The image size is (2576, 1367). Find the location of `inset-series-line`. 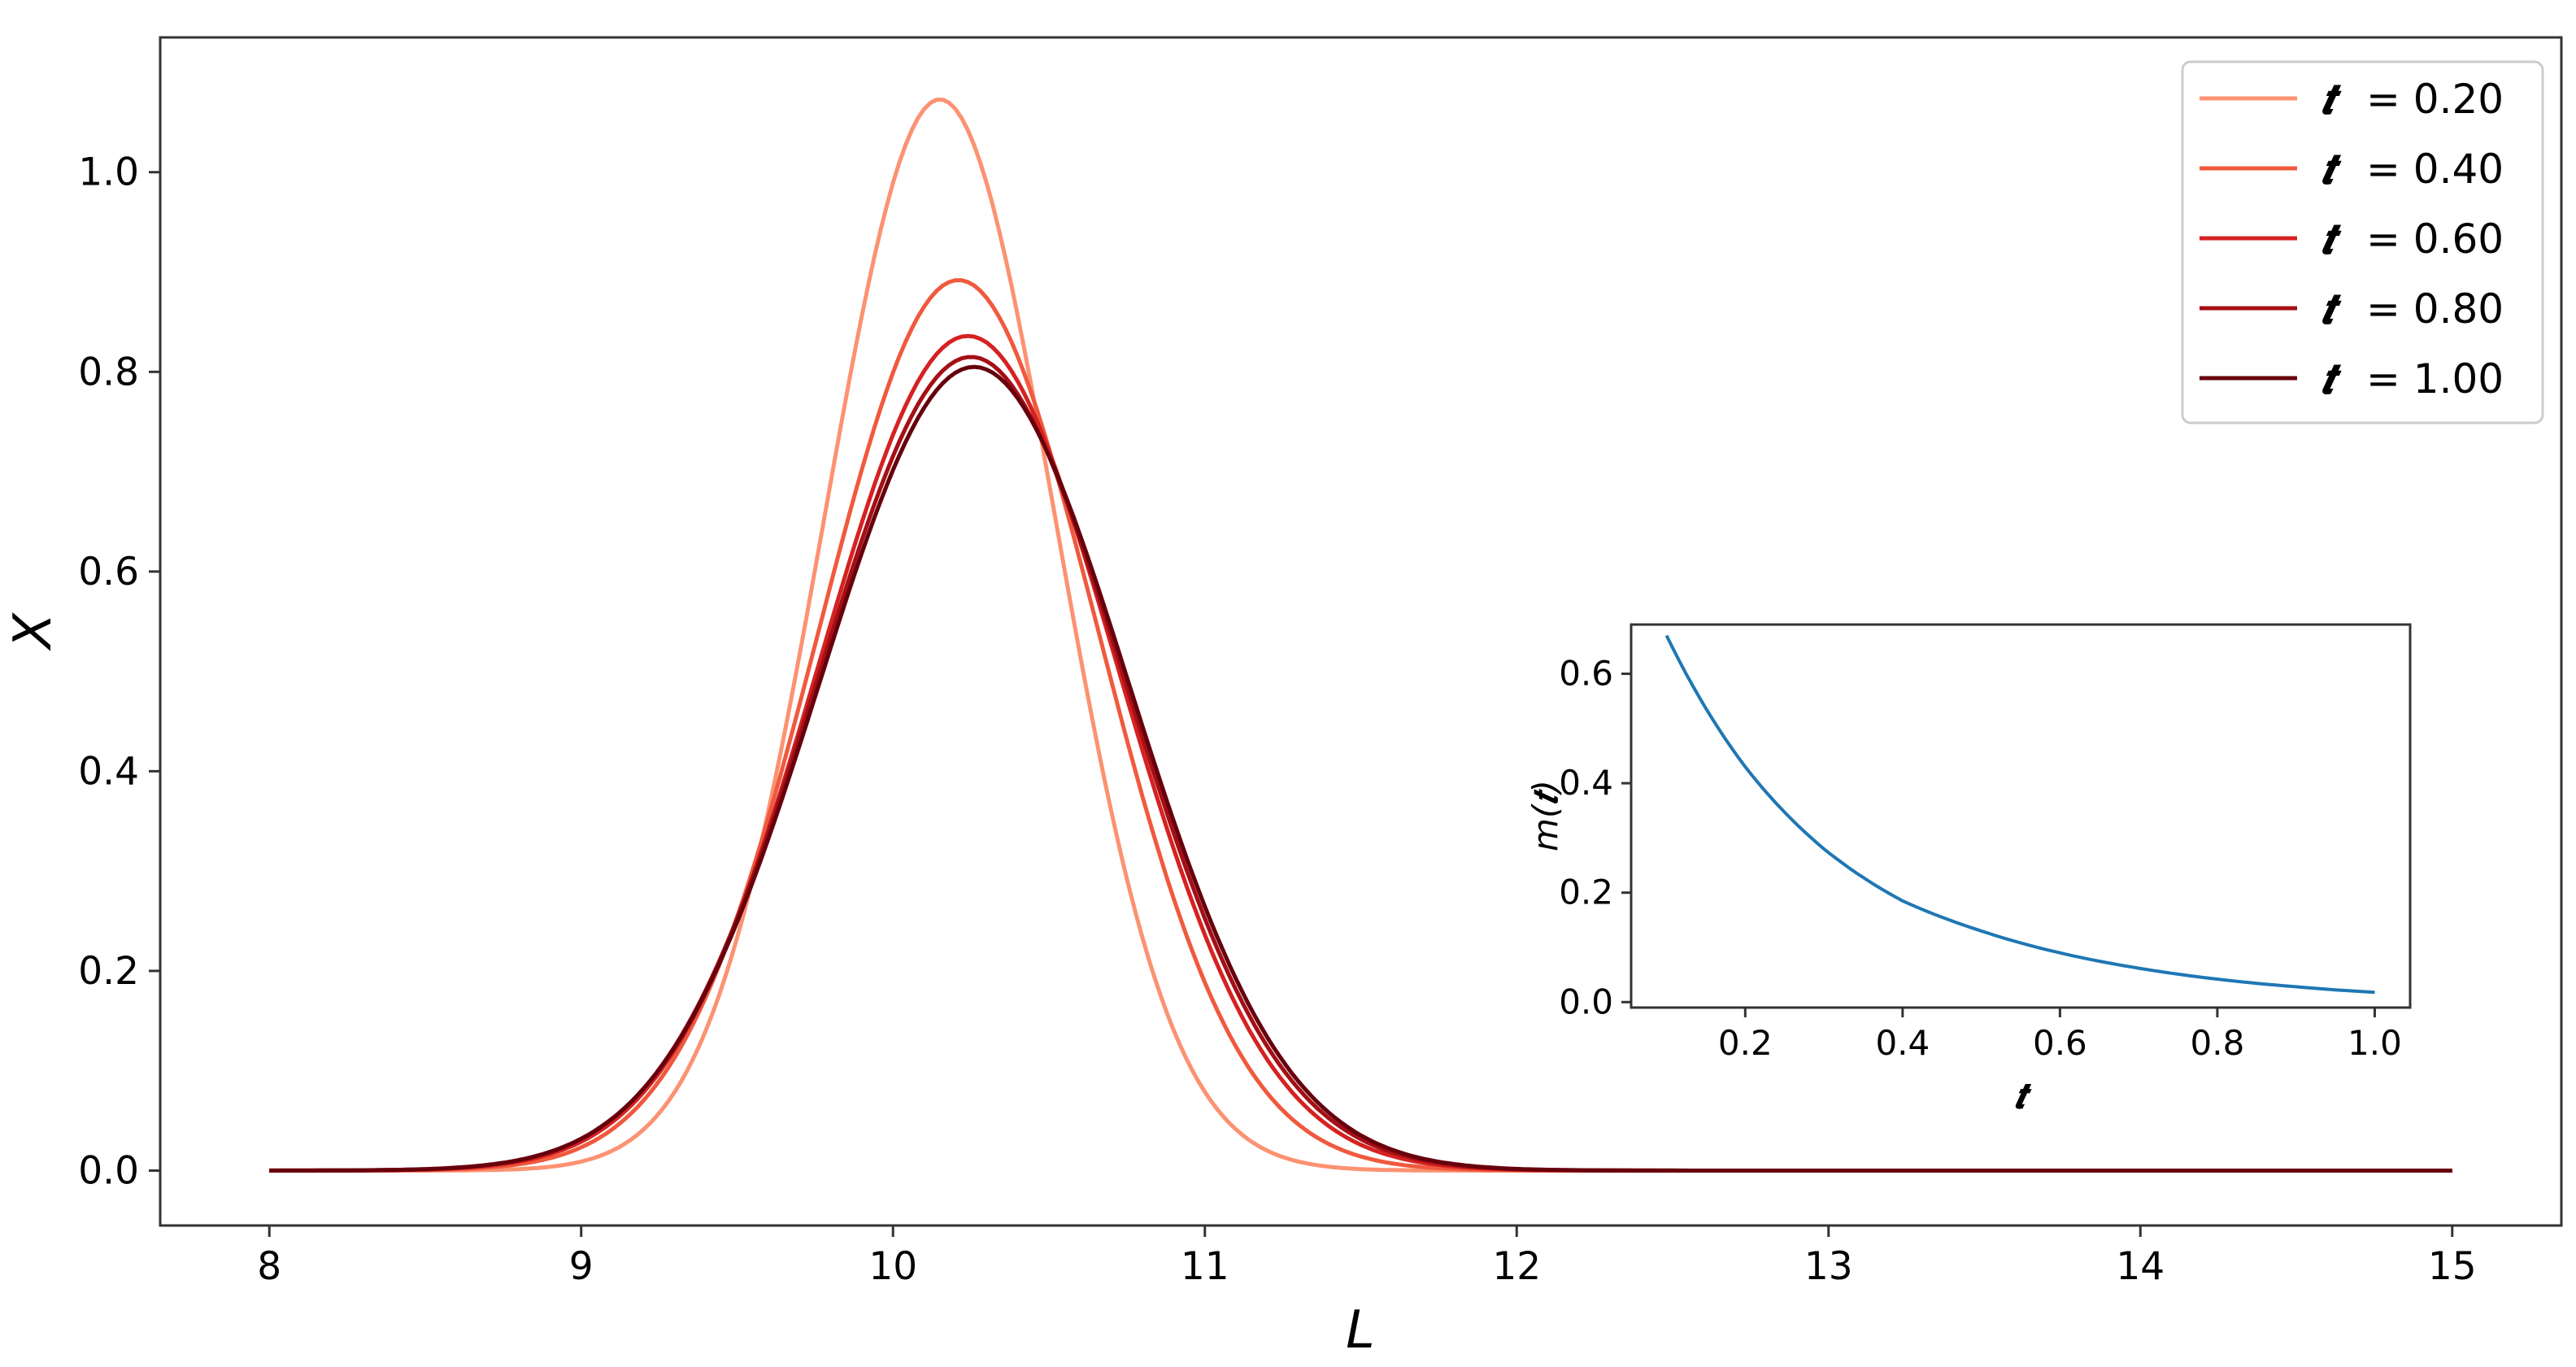

inset-series-line is located at coordinates (2019, 814).